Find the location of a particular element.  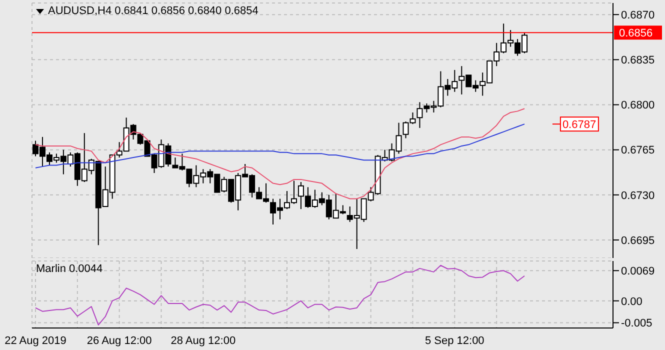

x-tick-label: 22 Aug 2019 is located at coordinates (35, 340).